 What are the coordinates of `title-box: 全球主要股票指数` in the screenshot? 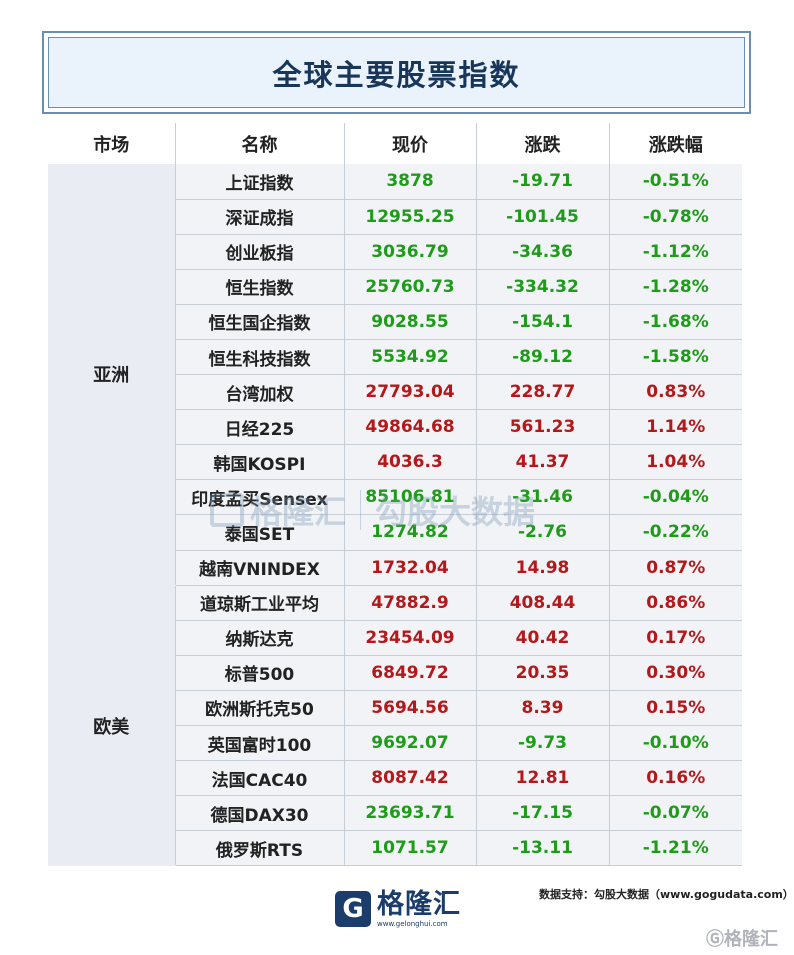 It's located at (396, 72).